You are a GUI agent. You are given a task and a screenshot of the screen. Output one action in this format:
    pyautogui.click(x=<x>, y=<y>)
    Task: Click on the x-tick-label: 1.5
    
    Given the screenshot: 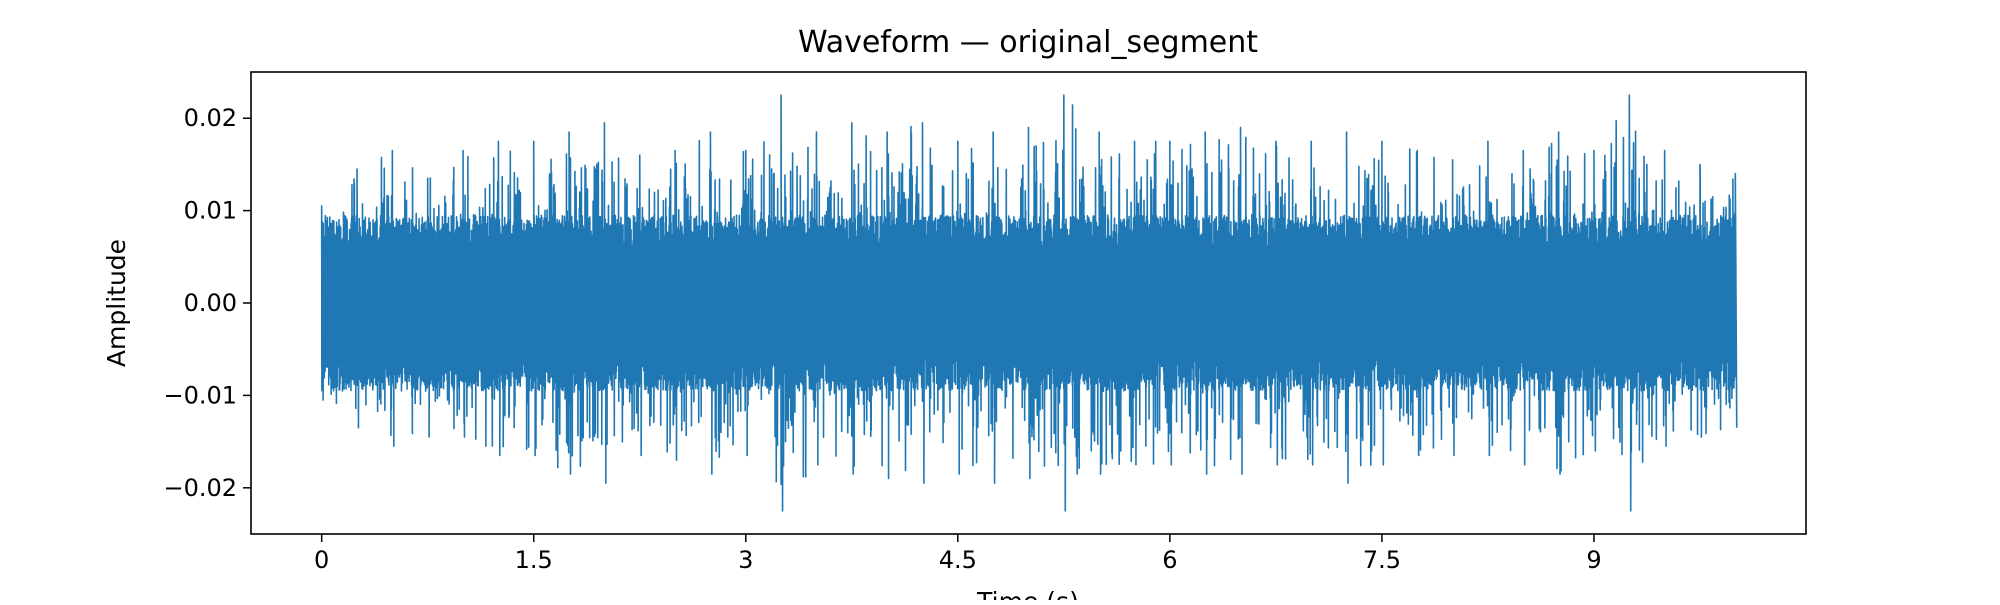 What is the action you would take?
    pyautogui.click(x=534, y=560)
    